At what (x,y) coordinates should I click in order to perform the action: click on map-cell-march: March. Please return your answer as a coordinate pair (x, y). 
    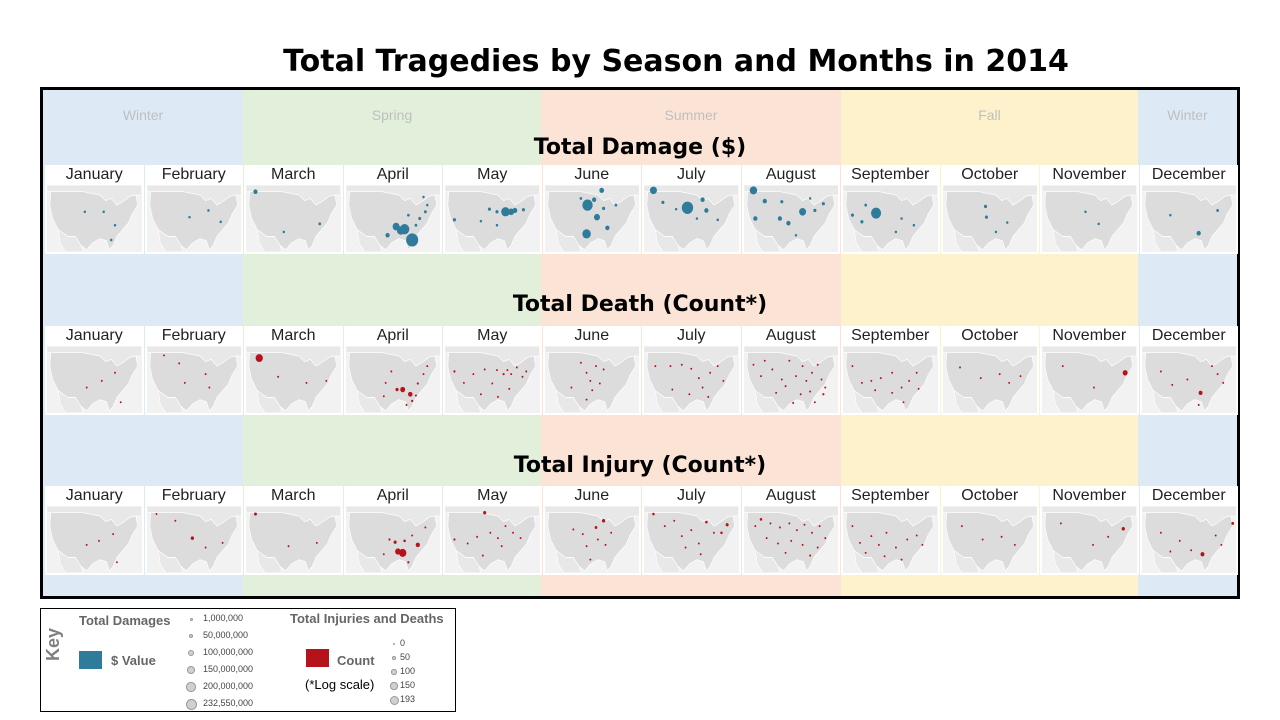
    Looking at the image, I should click on (293, 370).